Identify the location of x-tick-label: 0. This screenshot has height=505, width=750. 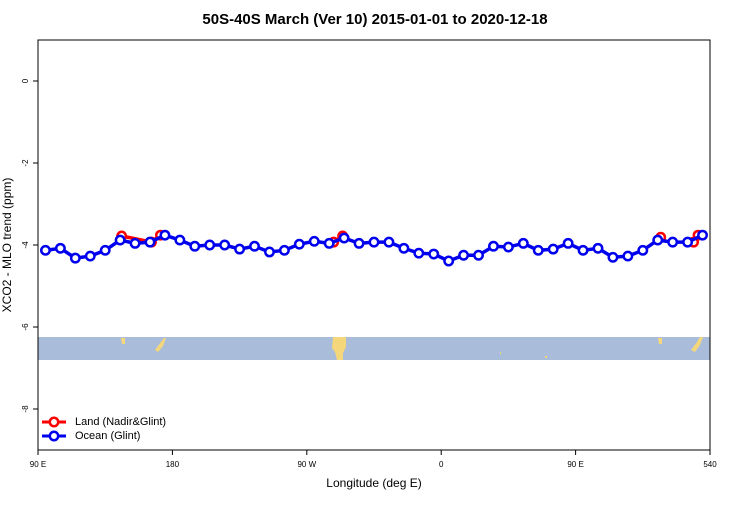
(441, 464).